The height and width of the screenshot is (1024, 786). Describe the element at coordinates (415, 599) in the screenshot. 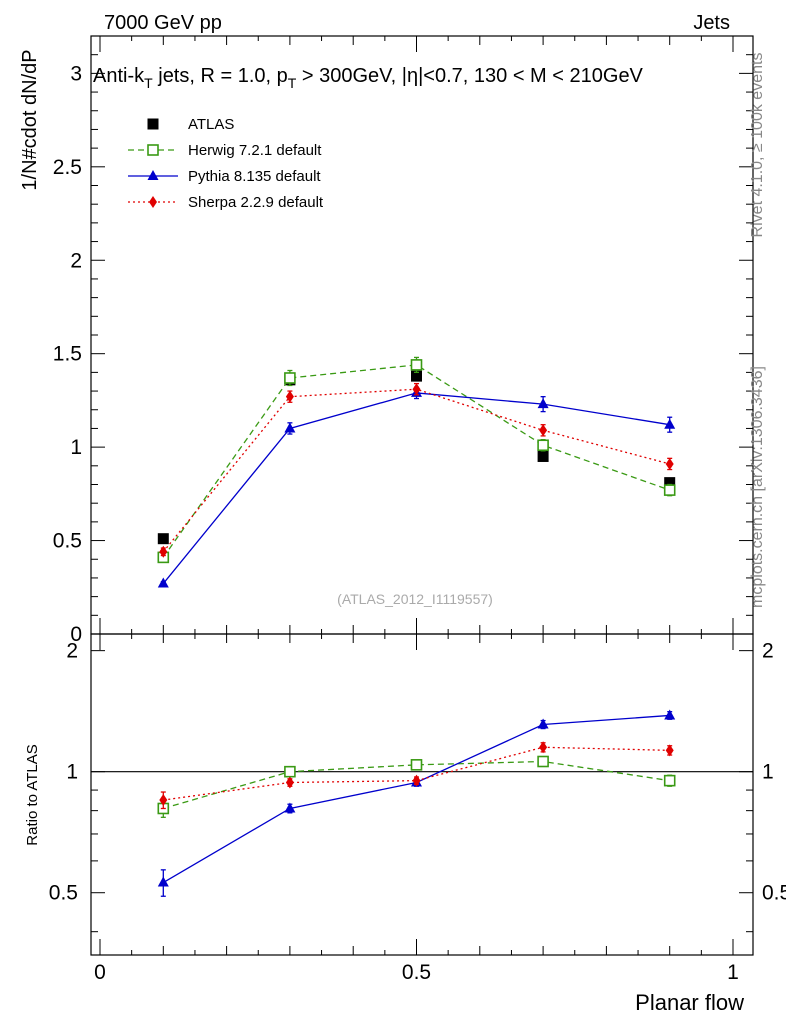

I see `analysis-watermark: (ATLAS_2012_I1119557)` at that location.